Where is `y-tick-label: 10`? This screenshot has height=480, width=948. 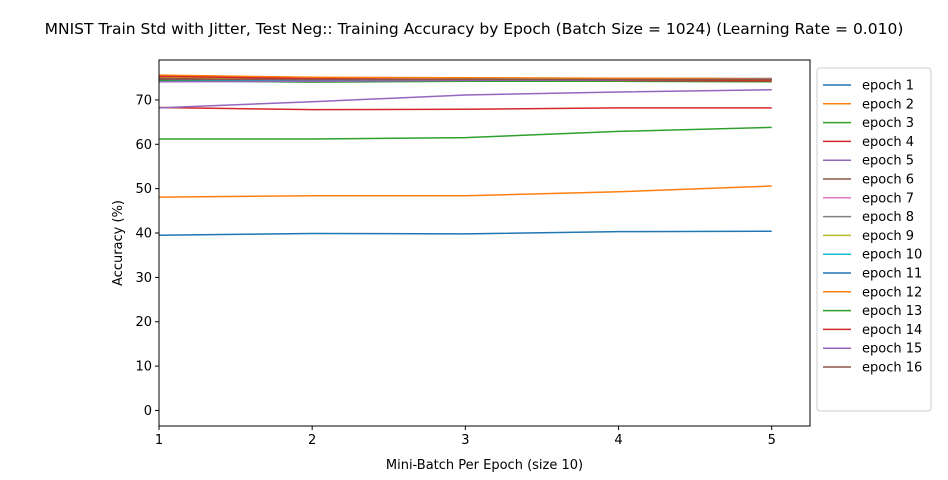 y-tick-label: 10 is located at coordinates (143, 367).